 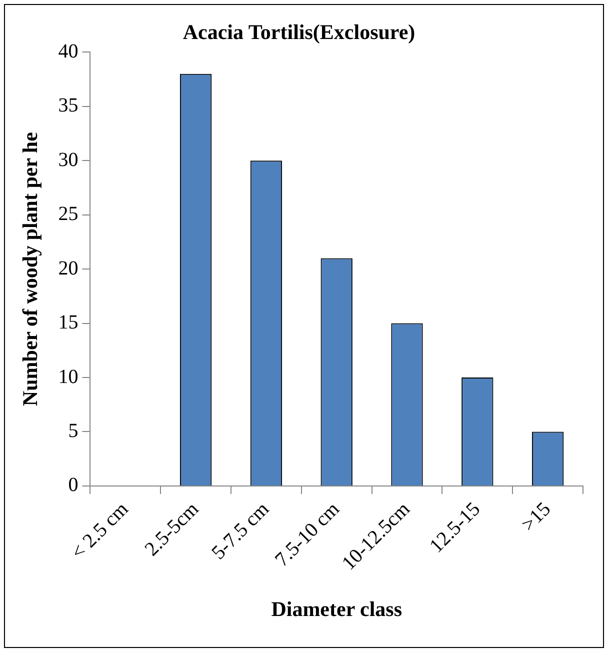 What do you see at coordinates (73, 485) in the screenshot?
I see `y-tick-label: 0` at bounding box center [73, 485].